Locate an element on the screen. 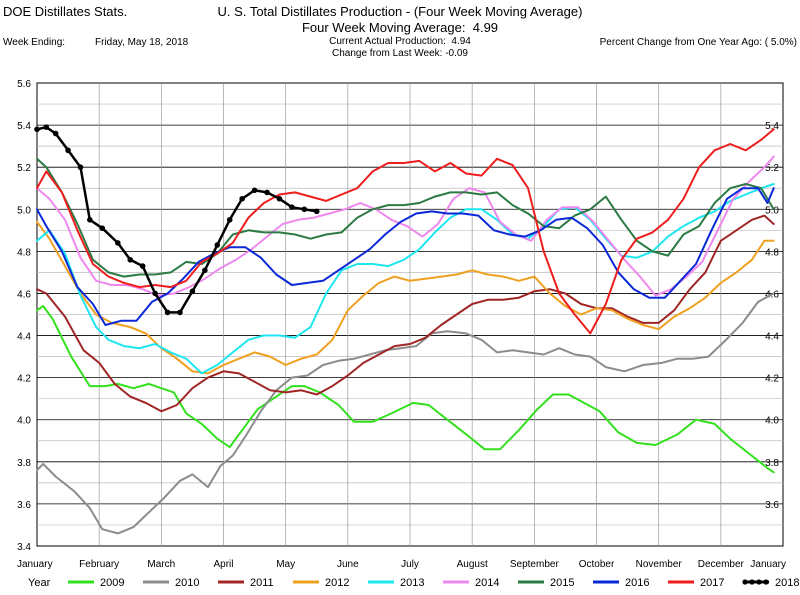 This screenshot has height=595, width=800. legend-label-2015: 2015 is located at coordinates (562, 583).